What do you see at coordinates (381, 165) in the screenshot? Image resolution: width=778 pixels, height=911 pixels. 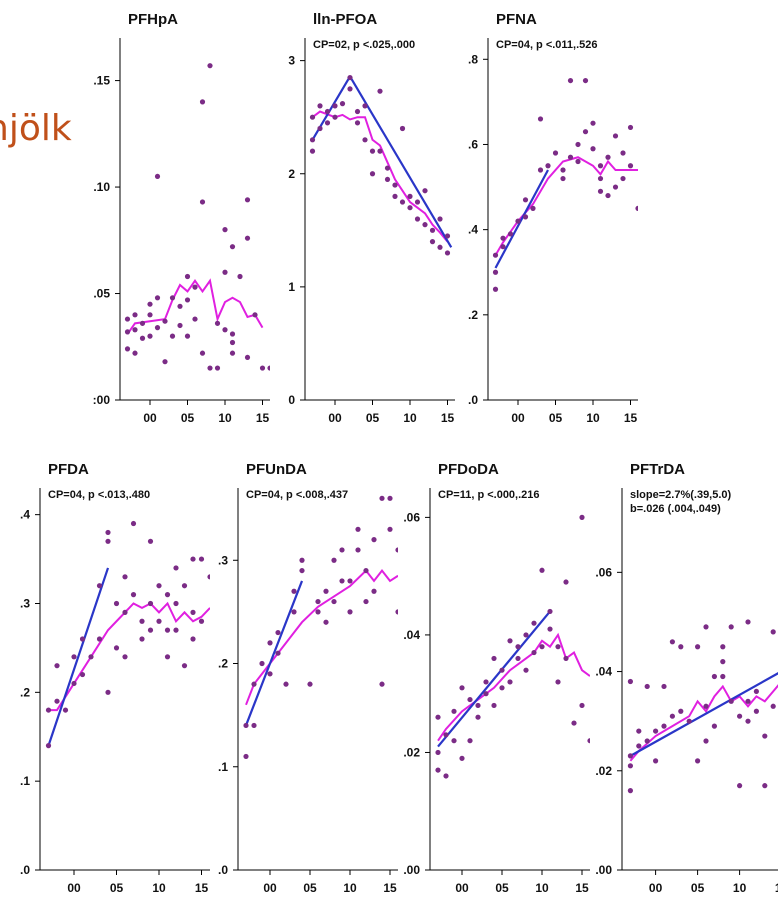 I see `plot-area` at bounding box center [381, 165].